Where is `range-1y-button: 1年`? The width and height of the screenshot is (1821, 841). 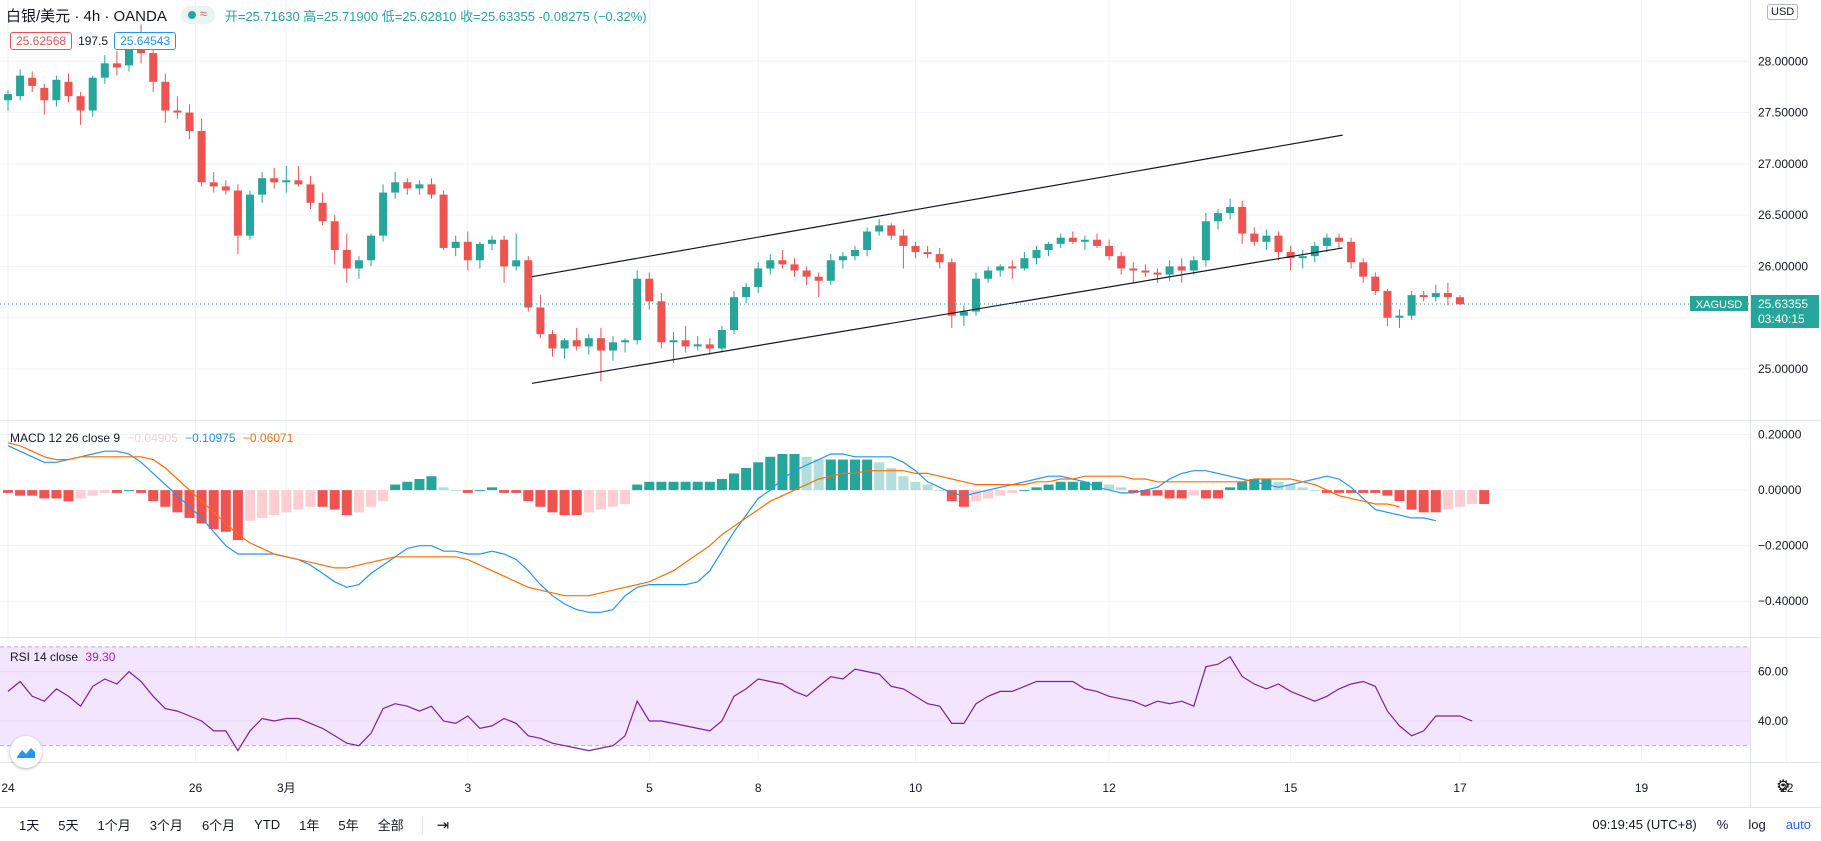 range-1y-button: 1年 is located at coordinates (309, 825).